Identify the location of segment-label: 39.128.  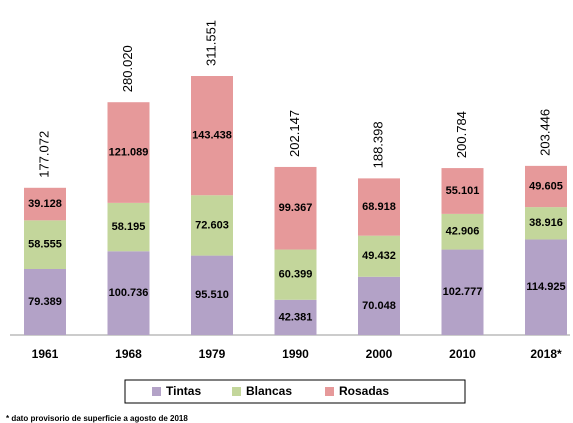
(45, 204).